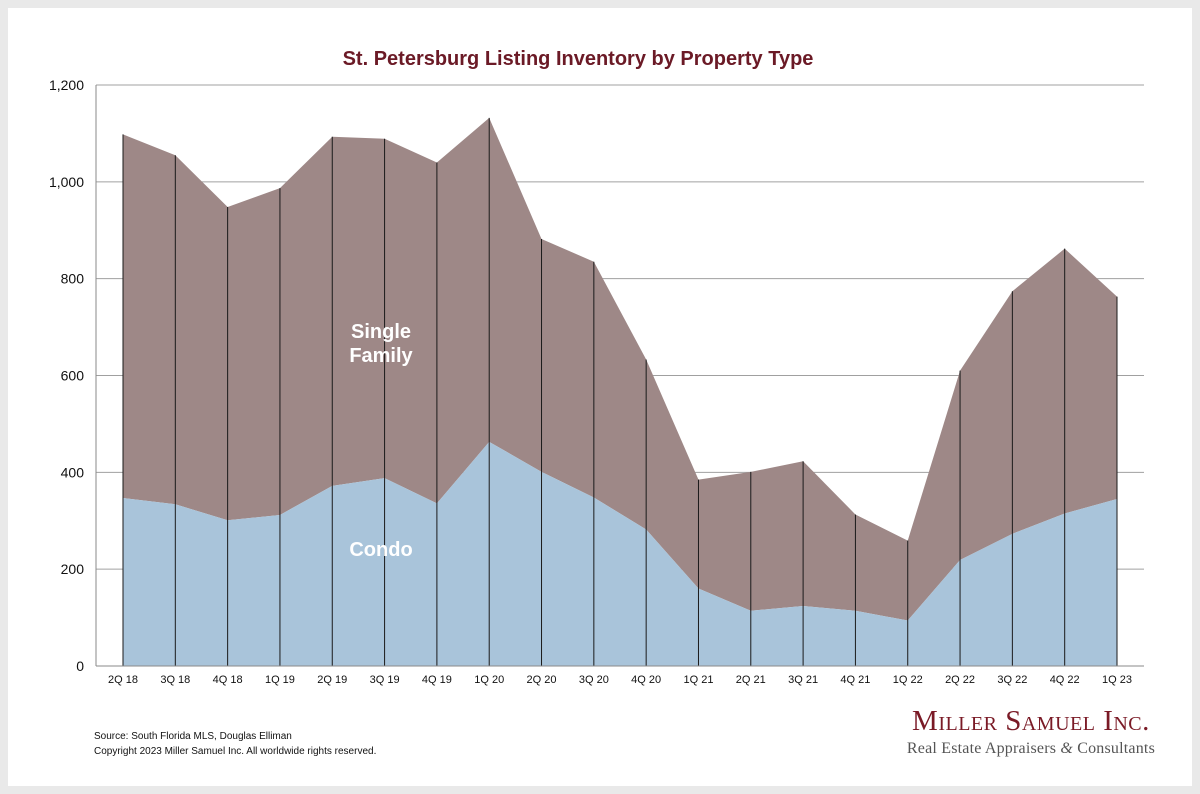 The height and width of the screenshot is (794, 1200). Describe the element at coordinates (751, 680) in the screenshot. I see `x-tick-label: 2Q 21` at that location.